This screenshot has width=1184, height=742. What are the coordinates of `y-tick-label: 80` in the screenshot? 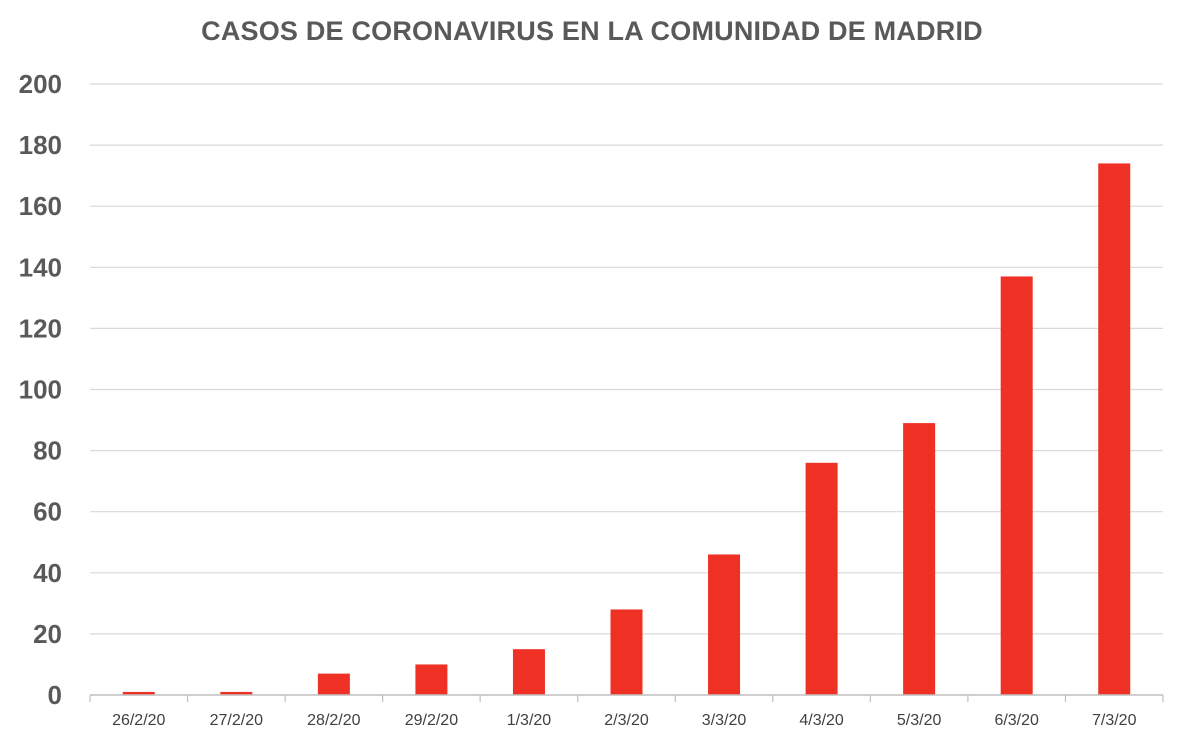 It's located at (47, 451).